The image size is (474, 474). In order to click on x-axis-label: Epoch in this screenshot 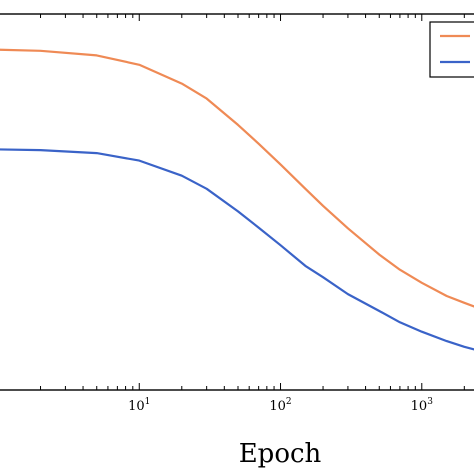, I will do `click(280, 454)`.